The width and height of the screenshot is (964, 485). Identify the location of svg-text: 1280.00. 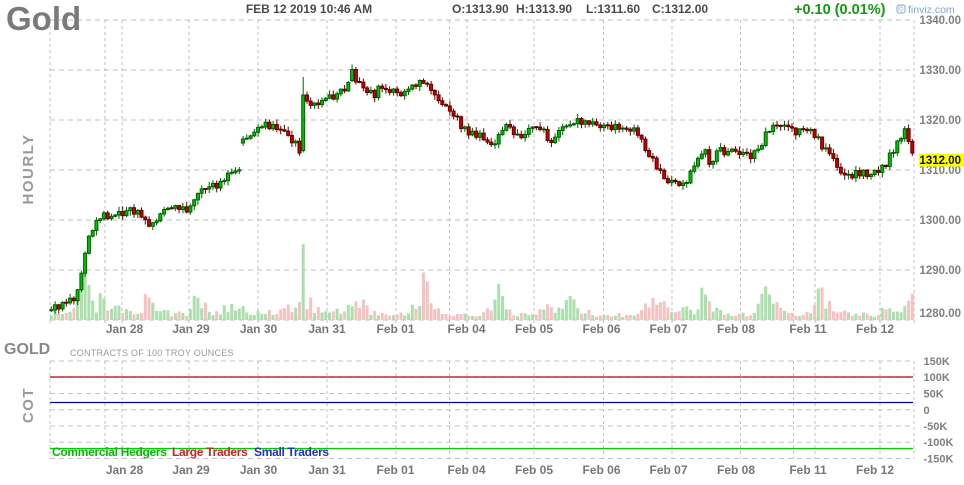
(940, 314).